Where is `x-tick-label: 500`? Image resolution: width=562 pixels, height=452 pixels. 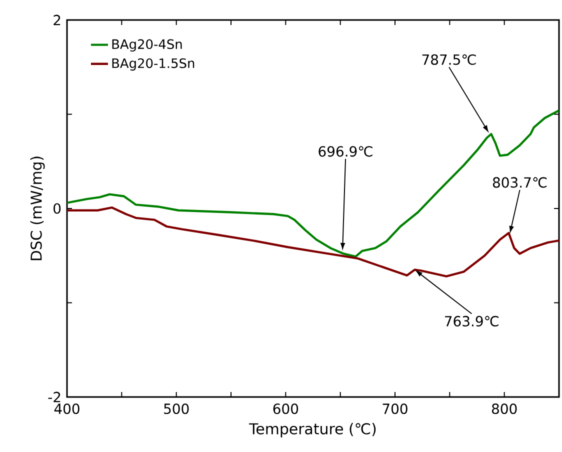
x-tick-label: 500 is located at coordinates (176, 408).